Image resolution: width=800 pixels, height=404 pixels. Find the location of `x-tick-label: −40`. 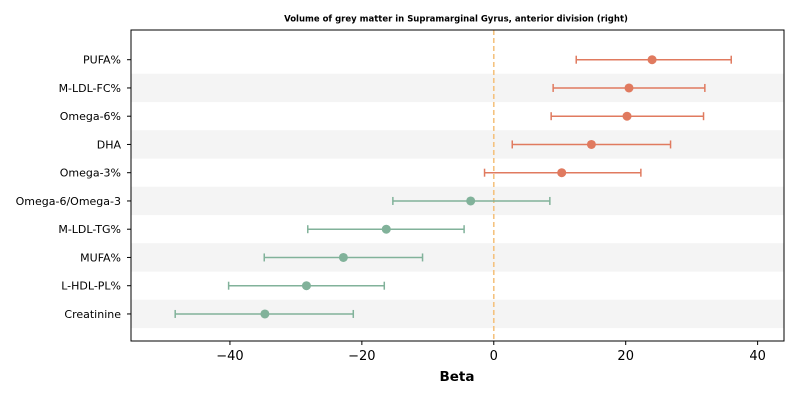

x-tick-label: −40 is located at coordinates (229, 356).